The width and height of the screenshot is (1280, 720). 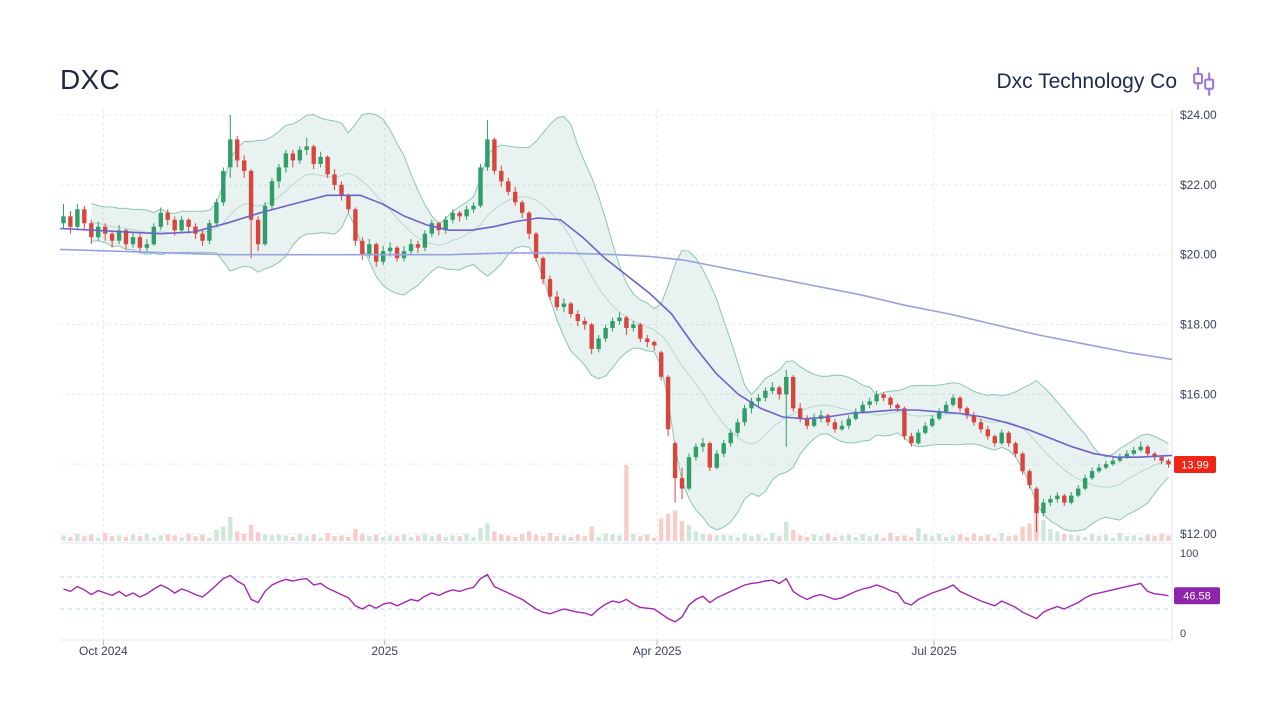 I want to click on svg-text: 46.58, so click(x=1197, y=597).